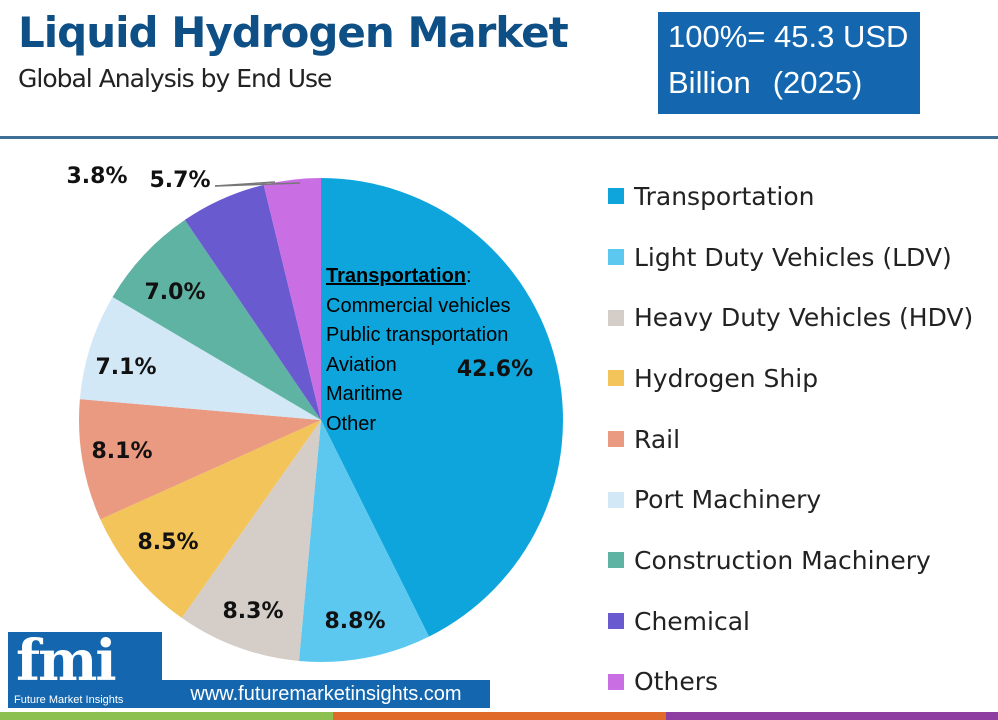 The width and height of the screenshot is (998, 720). I want to click on divider, so click(499, 137).